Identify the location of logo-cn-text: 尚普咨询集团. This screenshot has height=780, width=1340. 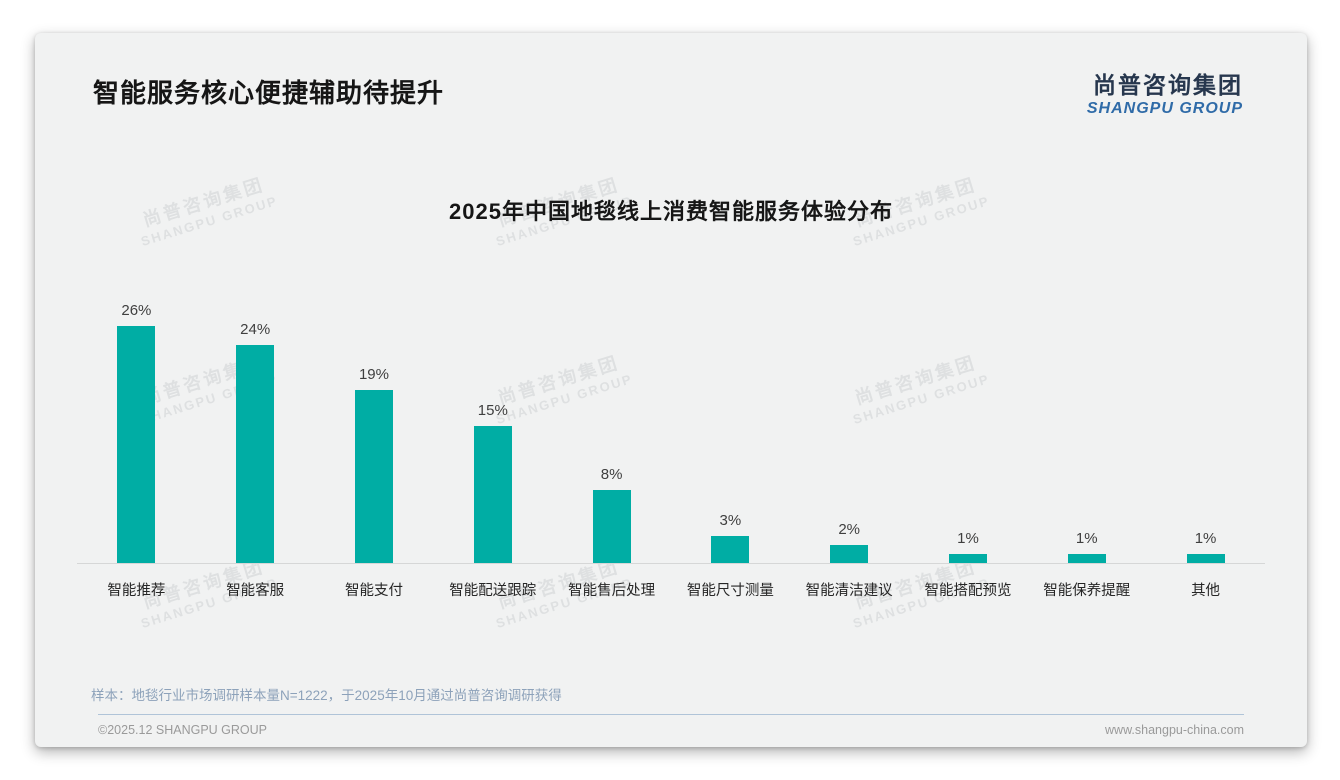
(1168, 85).